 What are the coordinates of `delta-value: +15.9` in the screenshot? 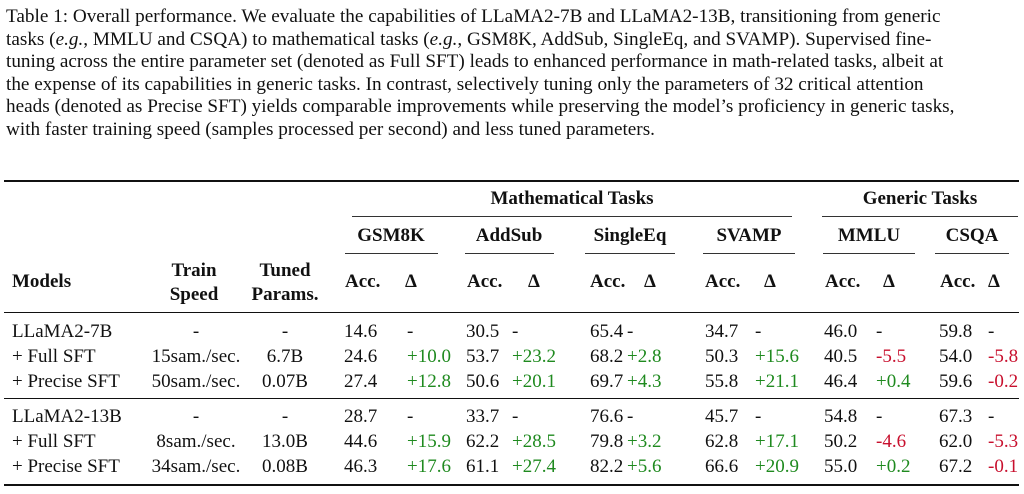 It's located at (429, 441).